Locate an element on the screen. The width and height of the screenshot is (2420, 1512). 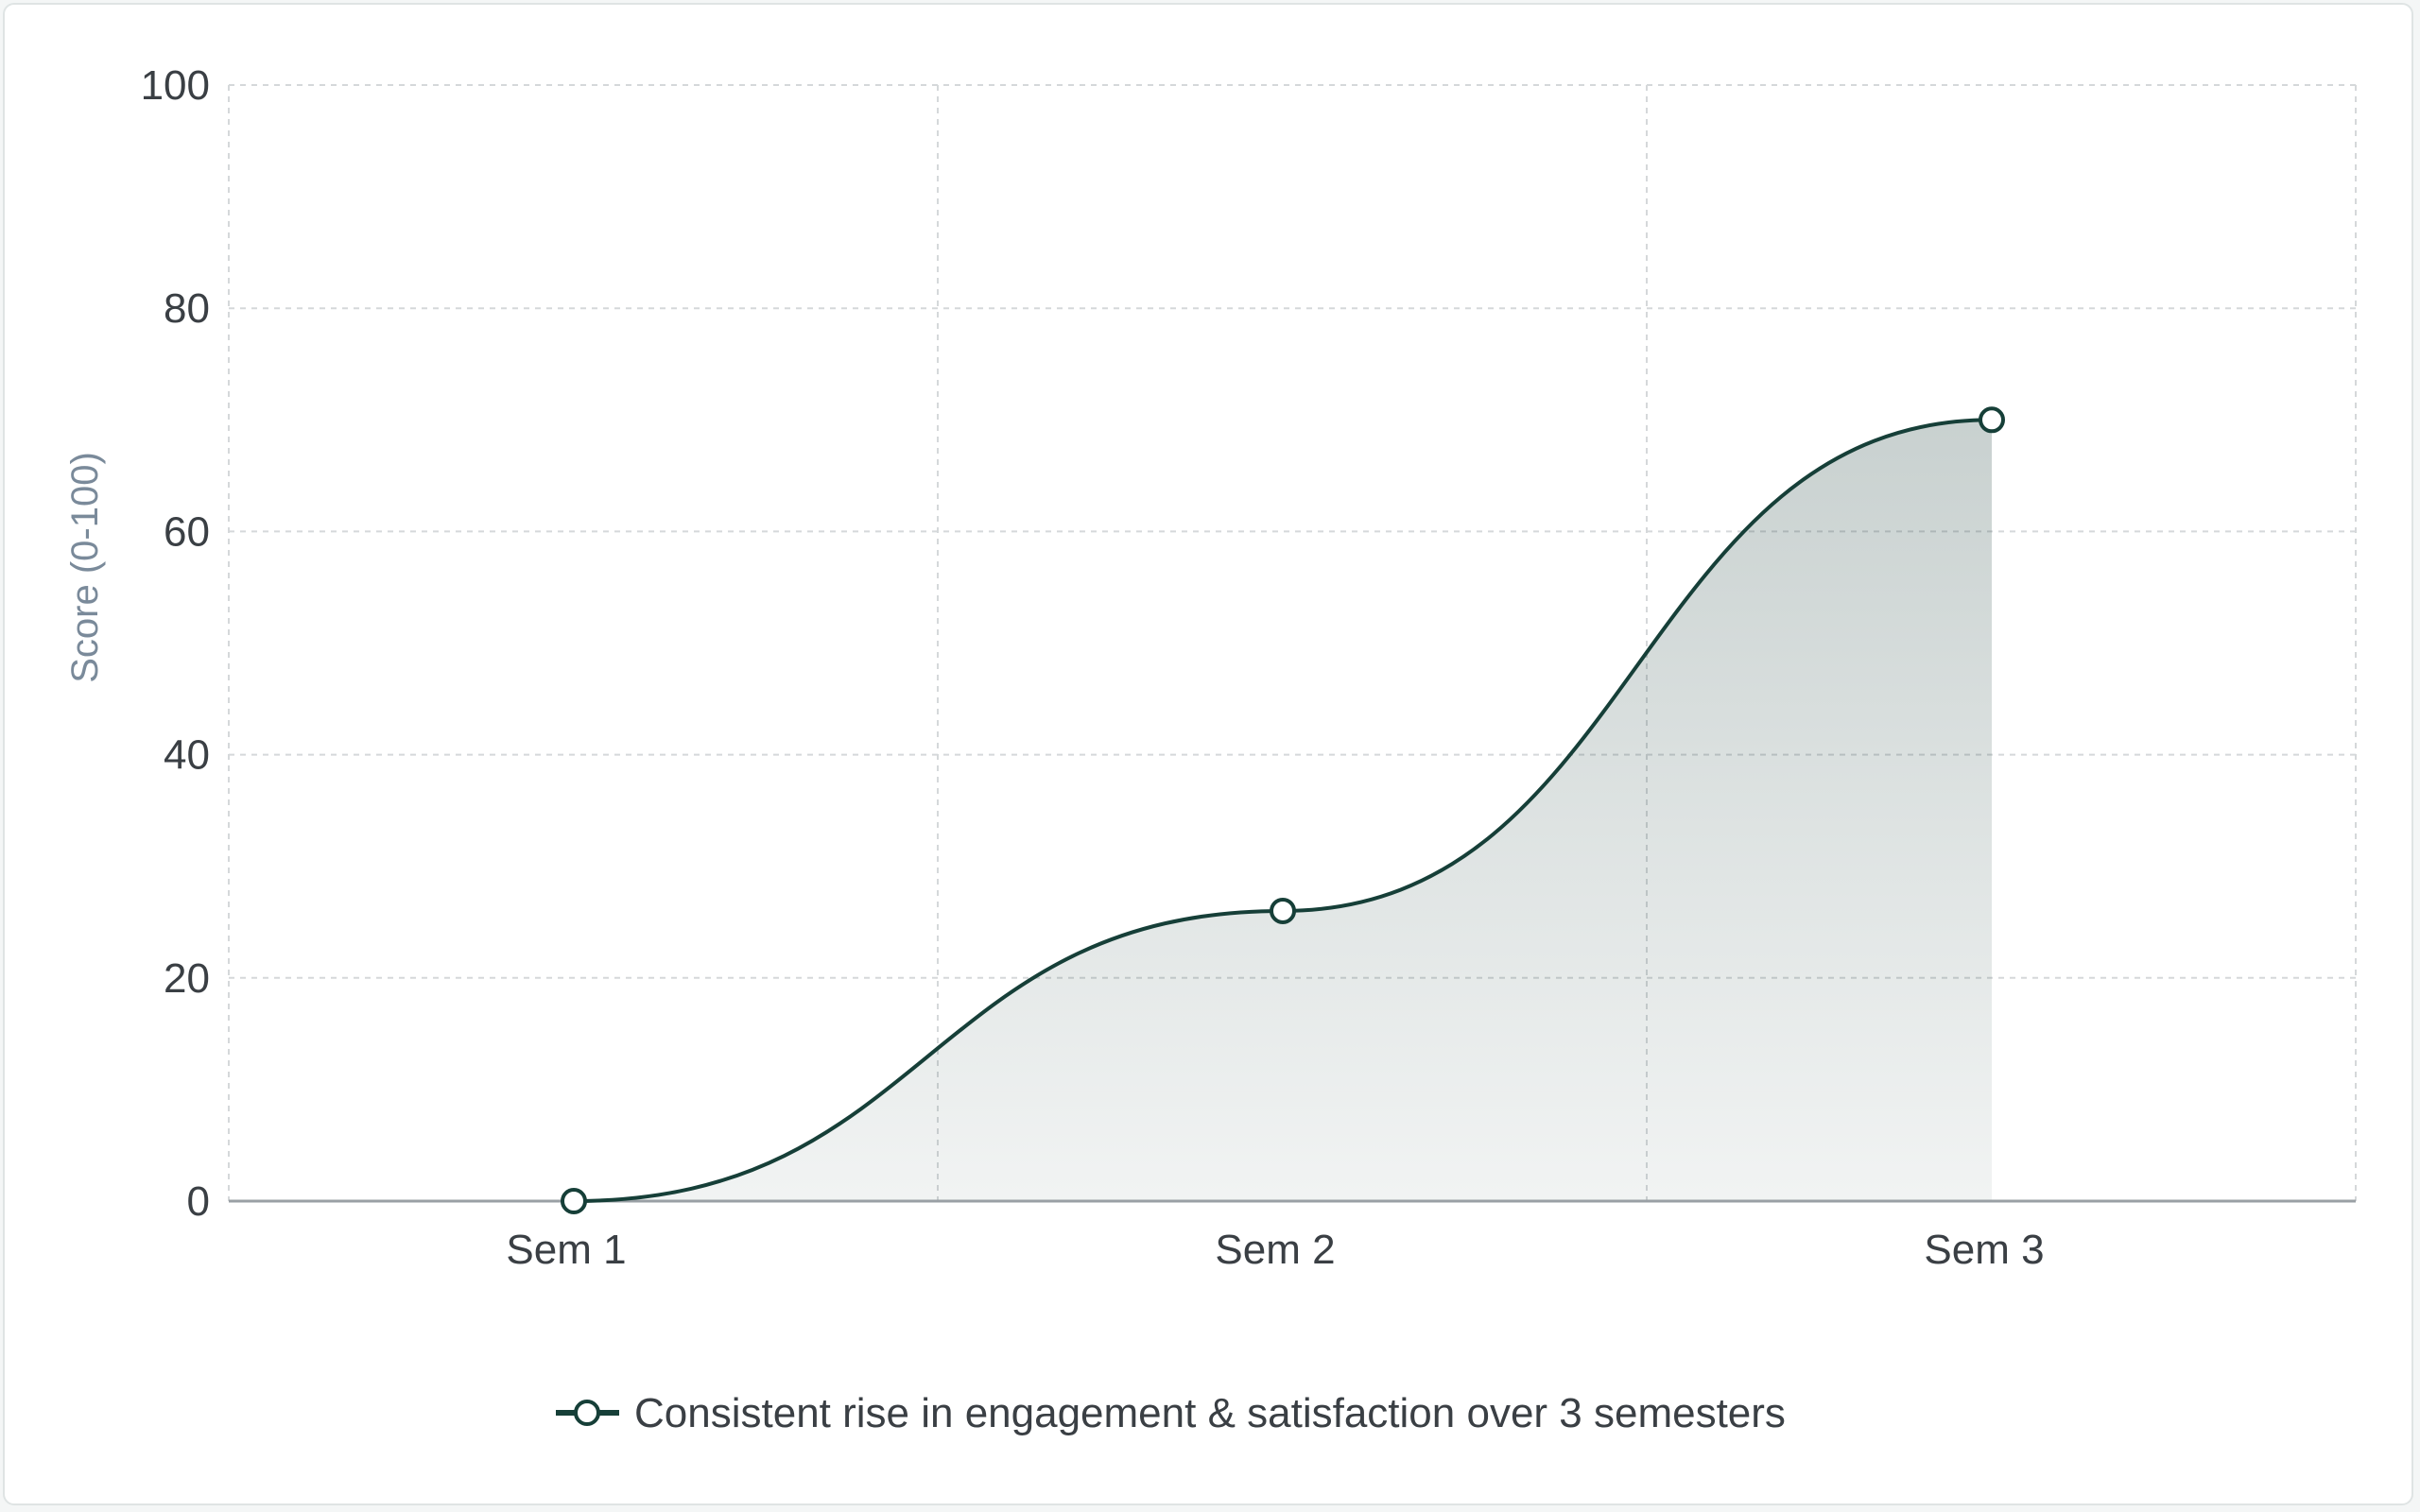
legend-marker-swatch is located at coordinates (587, 1413).